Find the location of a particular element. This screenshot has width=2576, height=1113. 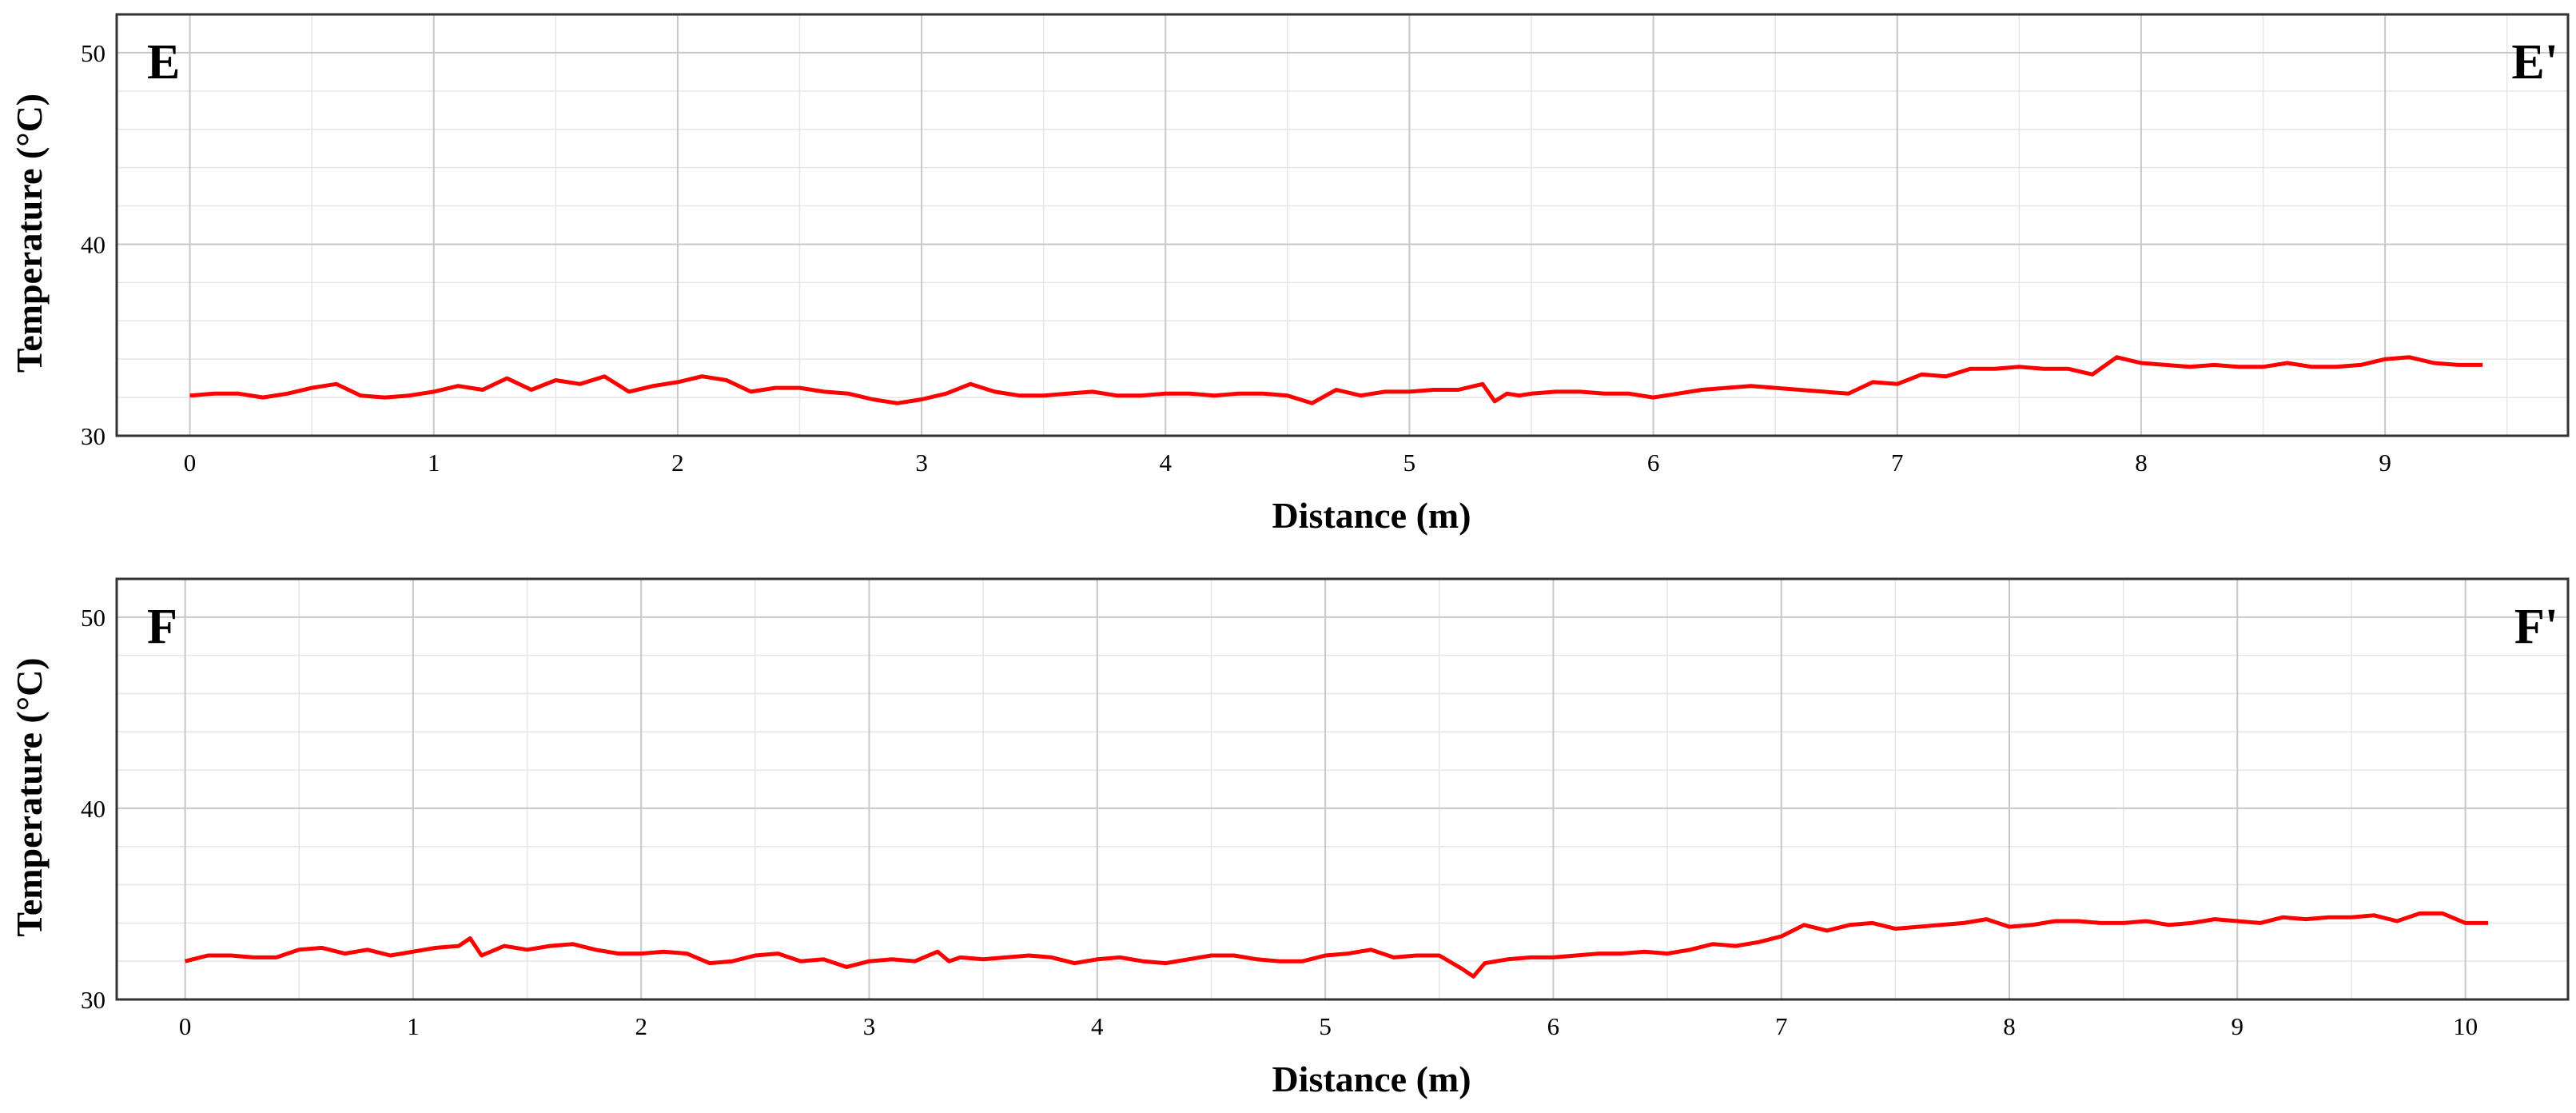

section-end-label: E' is located at coordinates (2534, 62).